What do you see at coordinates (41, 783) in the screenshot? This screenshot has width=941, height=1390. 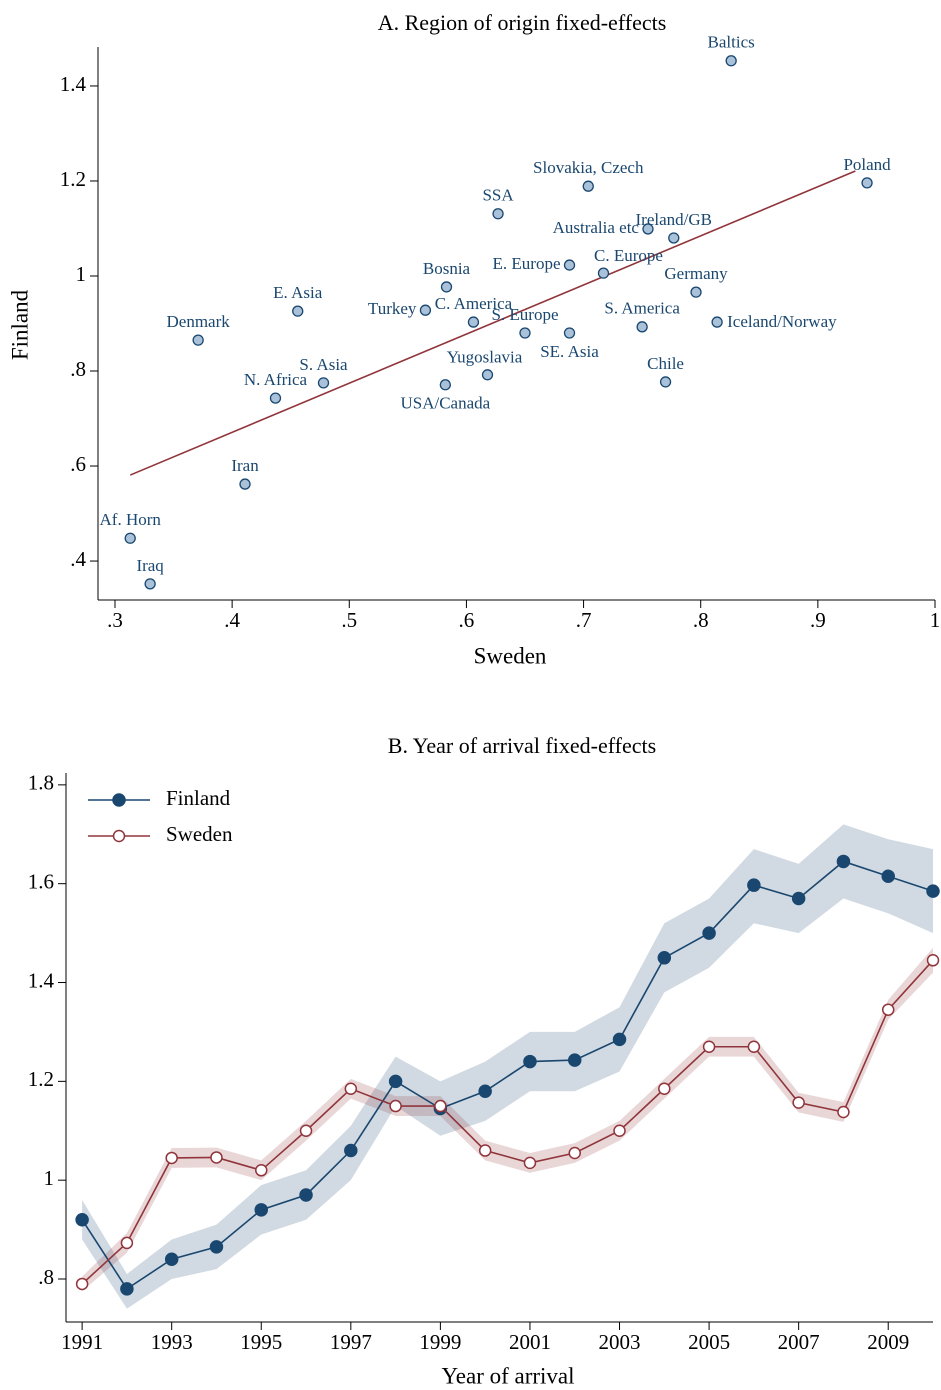 I see `y-tick-label: 1.8` at bounding box center [41, 783].